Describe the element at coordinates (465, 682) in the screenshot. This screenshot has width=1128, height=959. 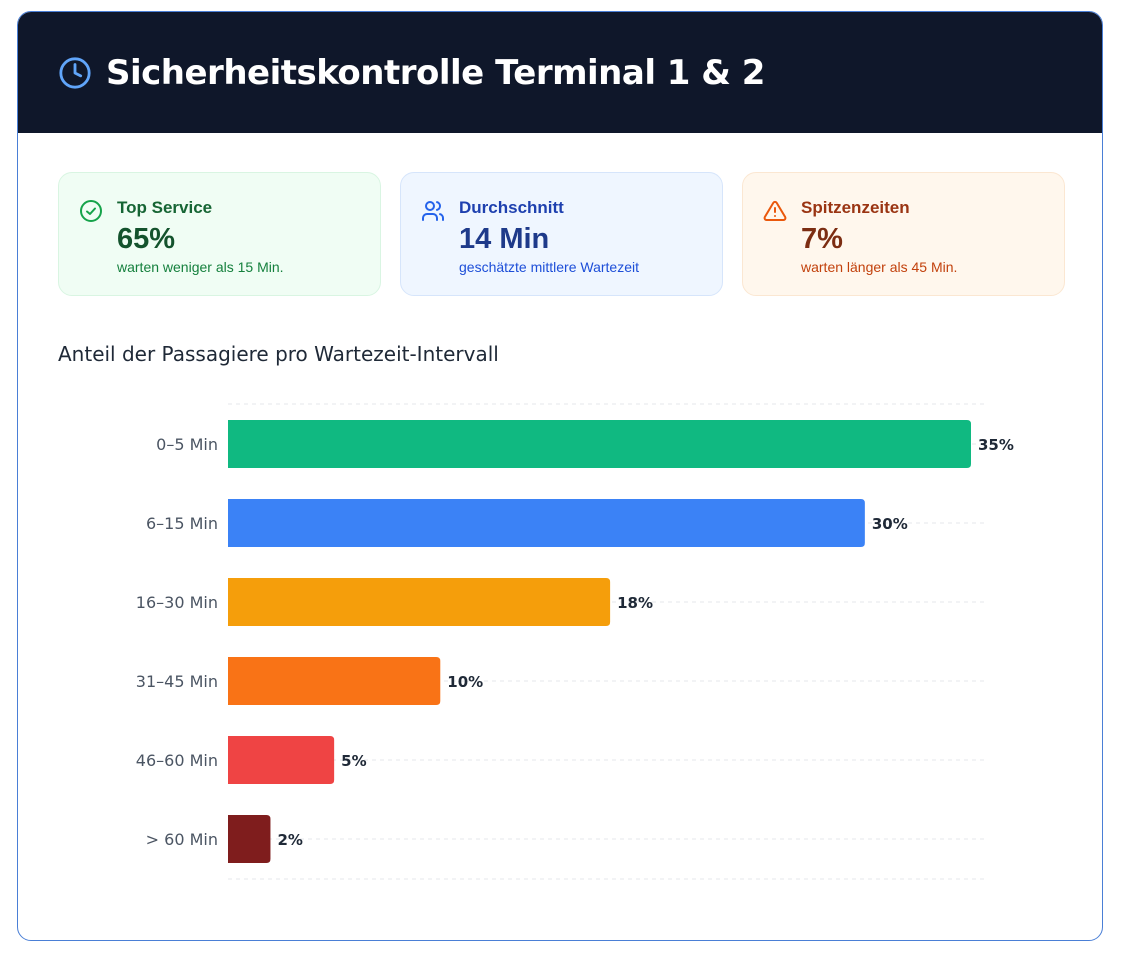
I see `data-label: 10%` at that location.